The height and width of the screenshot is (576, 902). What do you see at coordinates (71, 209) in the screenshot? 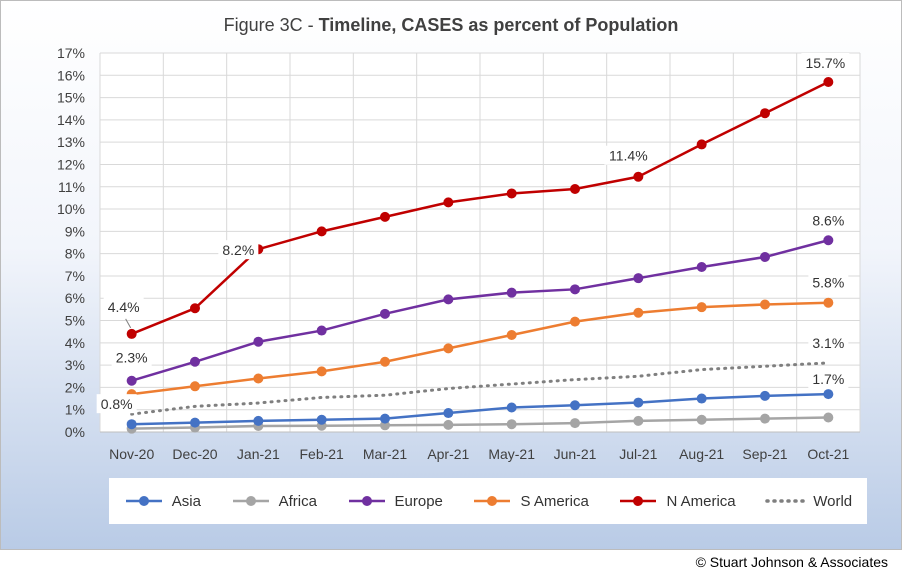
I see `y-tick-label: 10%` at bounding box center [71, 209].